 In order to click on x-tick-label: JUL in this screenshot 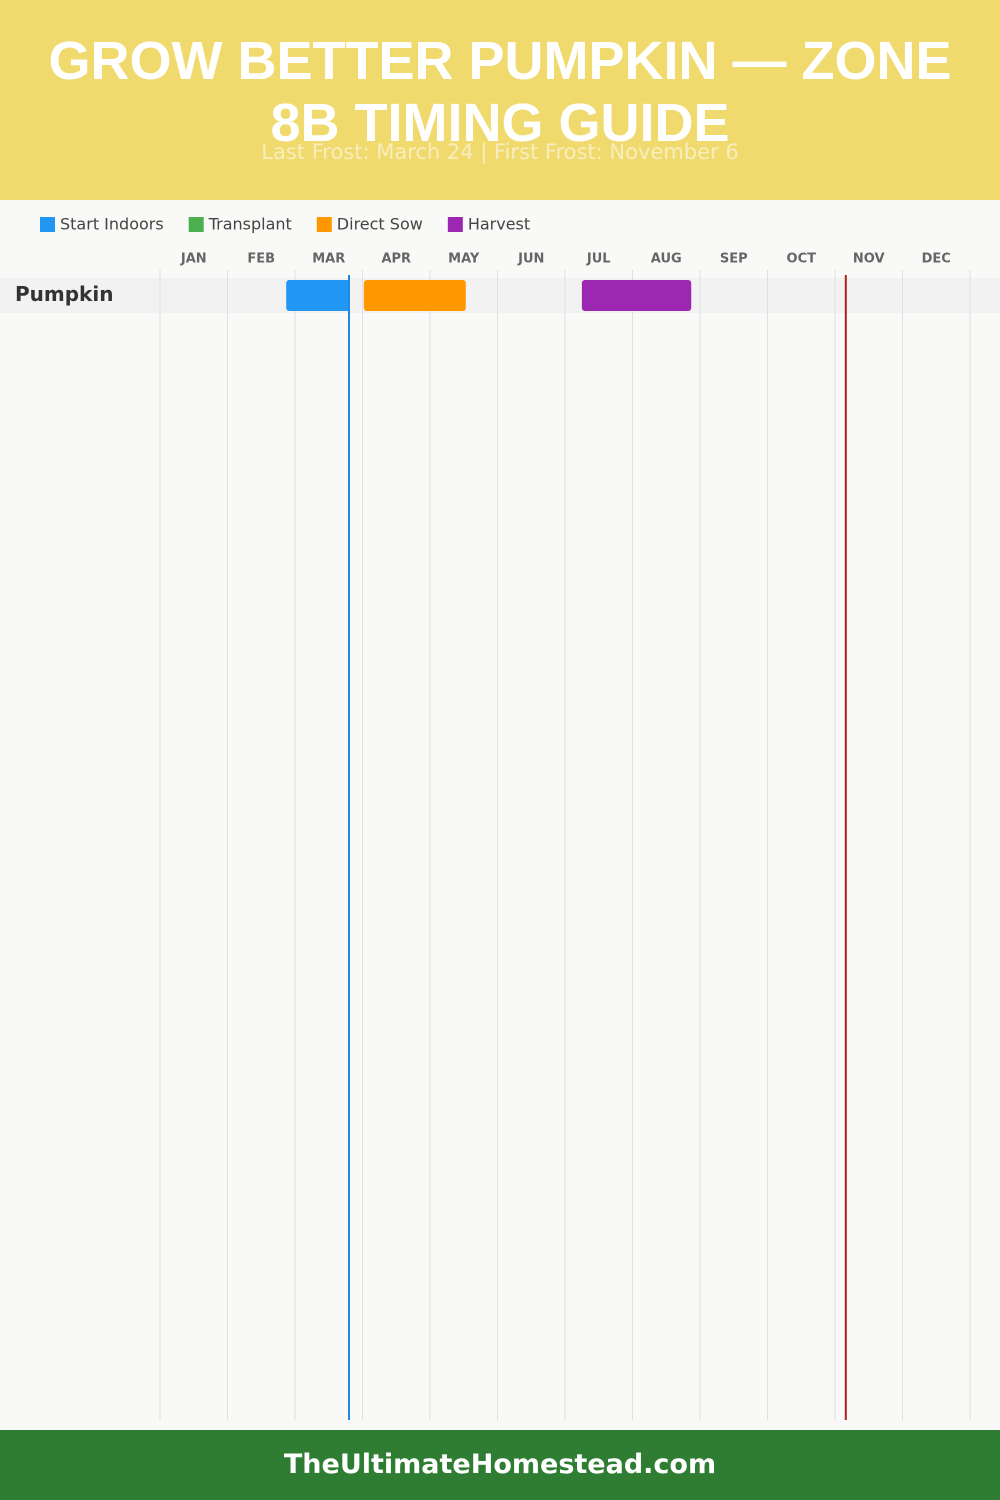, I will do `click(598, 259)`.